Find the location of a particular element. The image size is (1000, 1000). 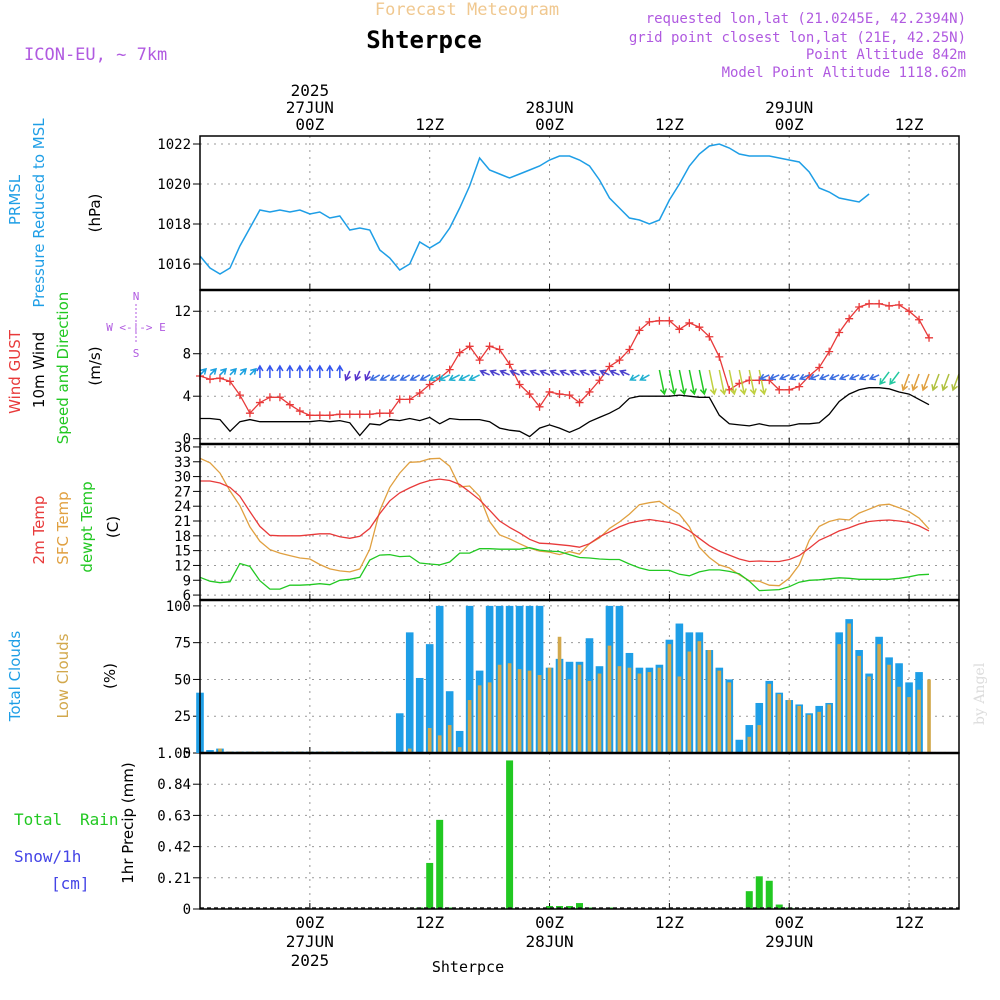

y-tick-label: 1018 is located at coordinates (174, 225).